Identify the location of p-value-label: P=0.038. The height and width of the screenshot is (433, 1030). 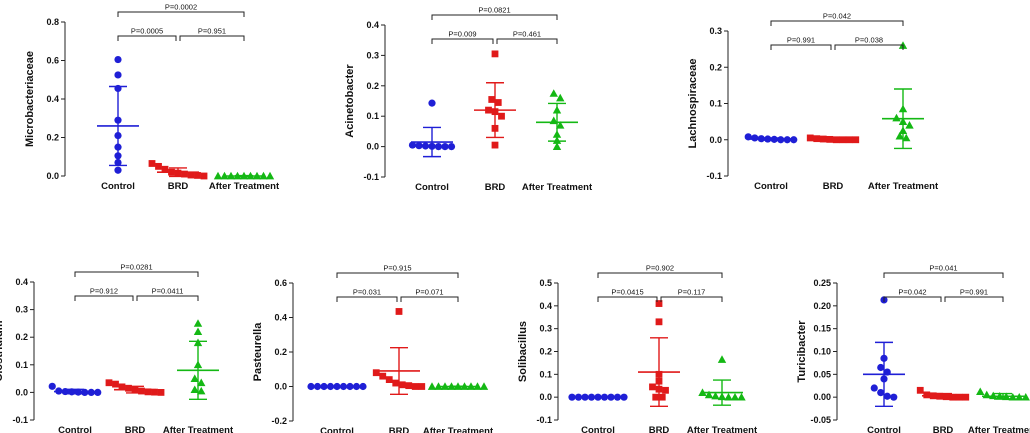
(869, 40).